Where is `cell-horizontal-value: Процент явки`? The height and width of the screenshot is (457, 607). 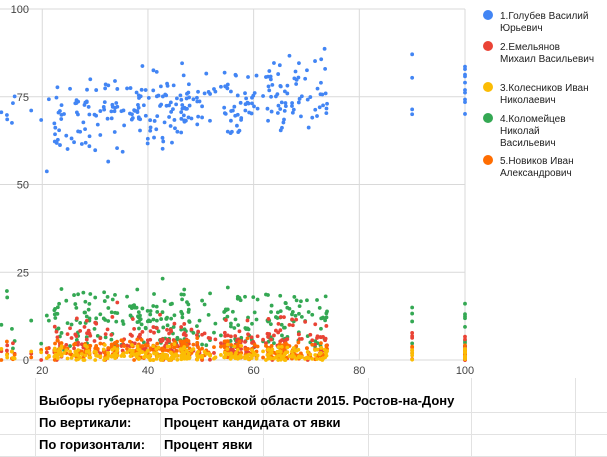
cell-horizontal-value: Процент явки is located at coordinates (208, 444).